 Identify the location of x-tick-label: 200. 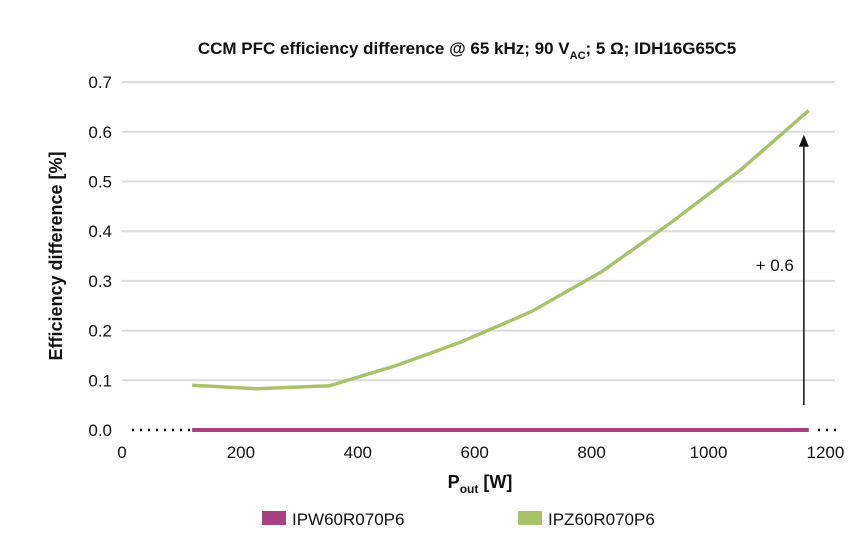
(241, 452).